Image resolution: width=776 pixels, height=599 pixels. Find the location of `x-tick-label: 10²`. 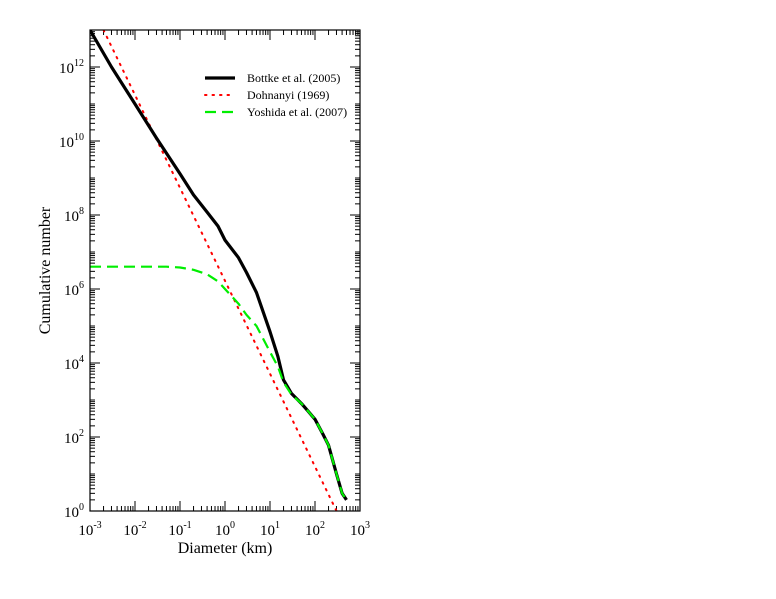

x-tick-label: 10² is located at coordinates (315, 529).